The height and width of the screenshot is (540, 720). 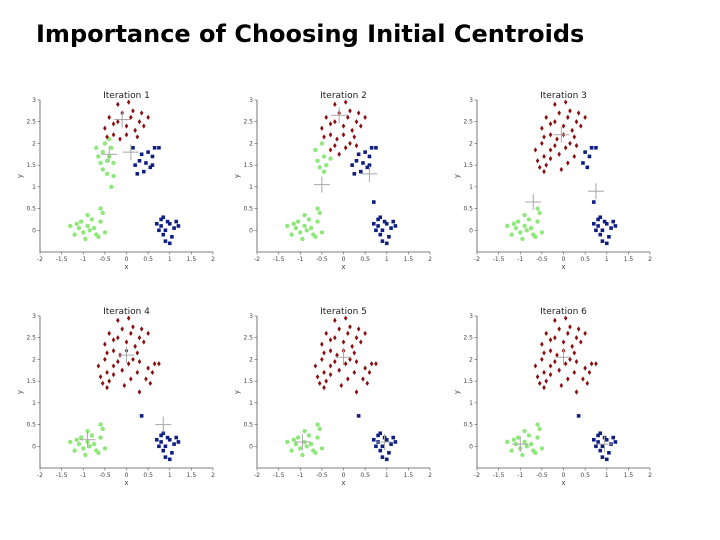 I want to click on x-tick-label: 0.5, so click(x=585, y=259).